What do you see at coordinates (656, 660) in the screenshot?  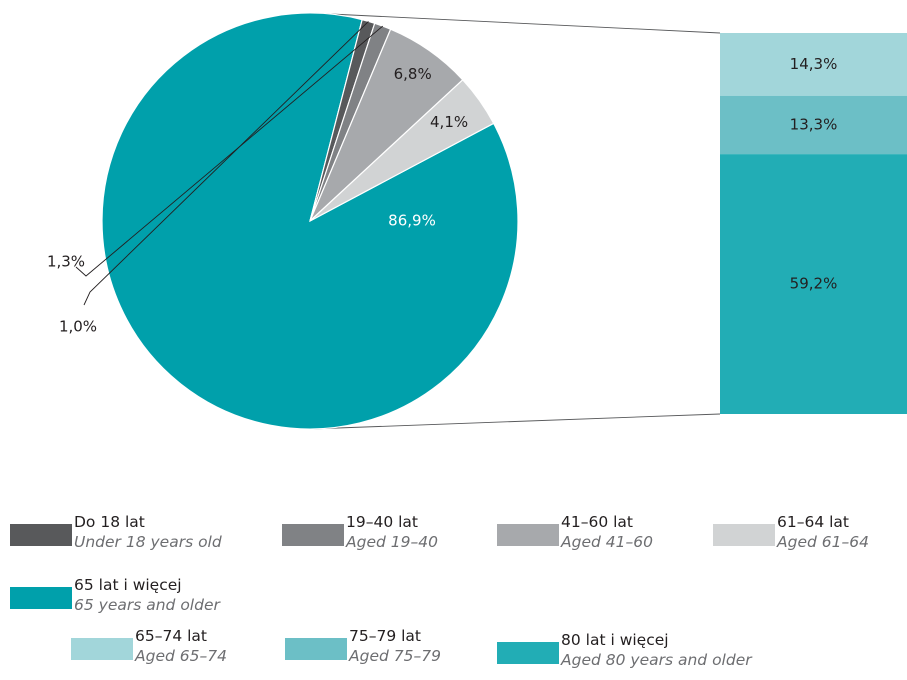 I see `legend-label-en: Aged 80 years and older` at bounding box center [656, 660].